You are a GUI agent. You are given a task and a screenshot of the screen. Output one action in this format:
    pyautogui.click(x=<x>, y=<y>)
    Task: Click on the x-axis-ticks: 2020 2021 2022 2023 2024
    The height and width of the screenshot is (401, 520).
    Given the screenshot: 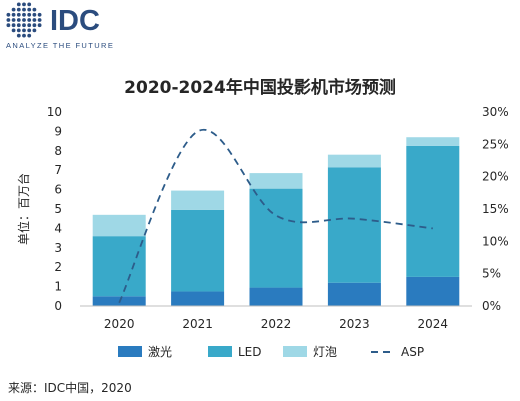 What is the action you would take?
    pyautogui.click(x=276, y=324)
    